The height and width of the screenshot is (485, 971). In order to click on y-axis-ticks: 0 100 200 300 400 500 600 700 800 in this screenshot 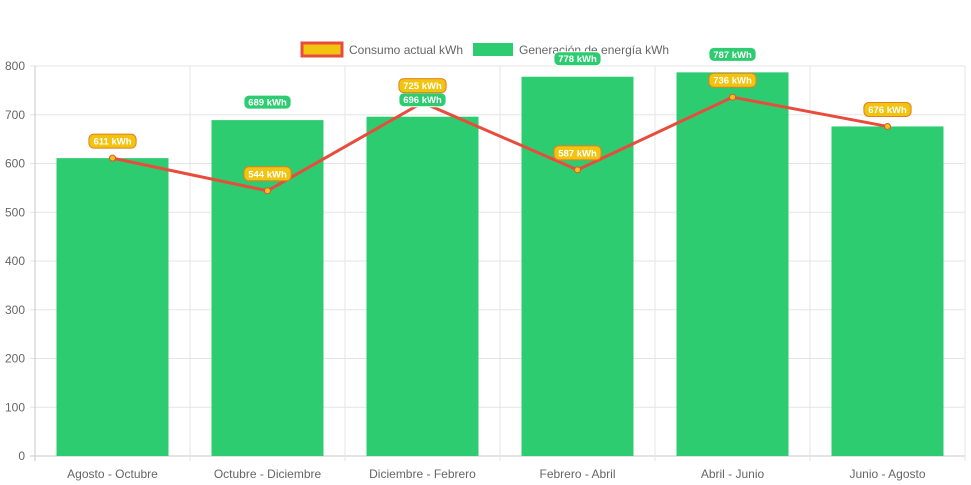, I will do `click(15, 261)`.